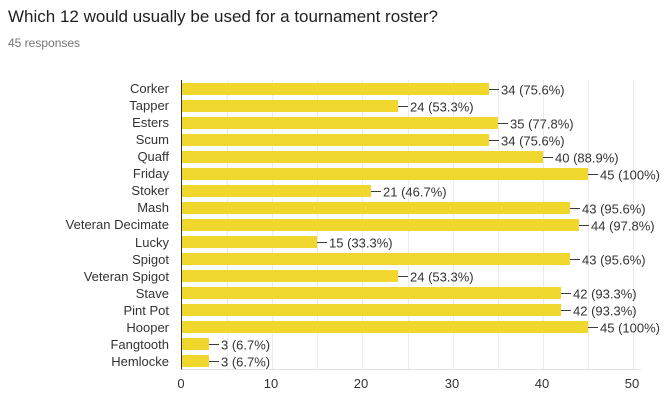  What do you see at coordinates (146, 311) in the screenshot?
I see `category-label: Pint Pot` at bounding box center [146, 311].